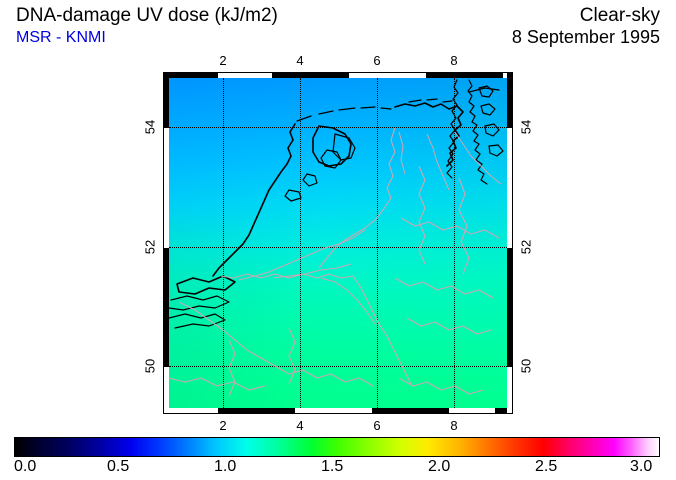 The height and width of the screenshot is (480, 676). Describe the element at coordinates (444, 288) in the screenshot. I see `border-de-states-d` at that location.